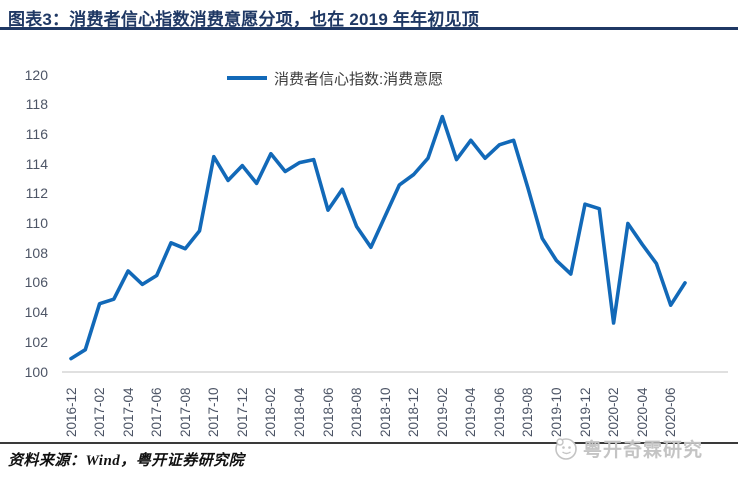 Image resolution: width=738 pixels, height=477 pixels. Describe the element at coordinates (185, 412) in the screenshot. I see `x-tick-label: 2017-08` at that location.